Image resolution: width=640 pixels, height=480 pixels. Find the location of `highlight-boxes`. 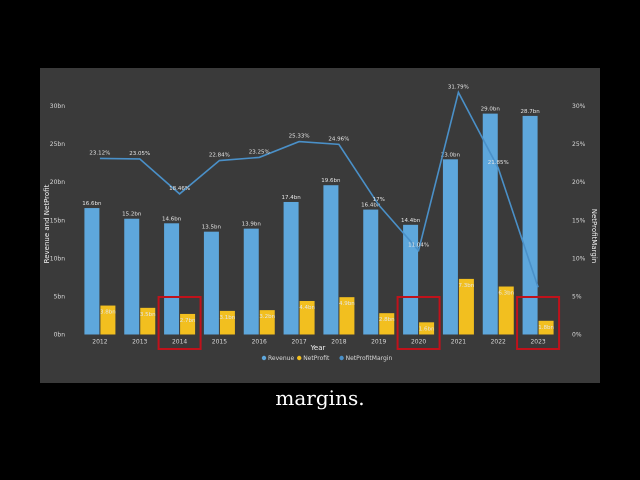

highlight-boxes is located at coordinates (359, 323).